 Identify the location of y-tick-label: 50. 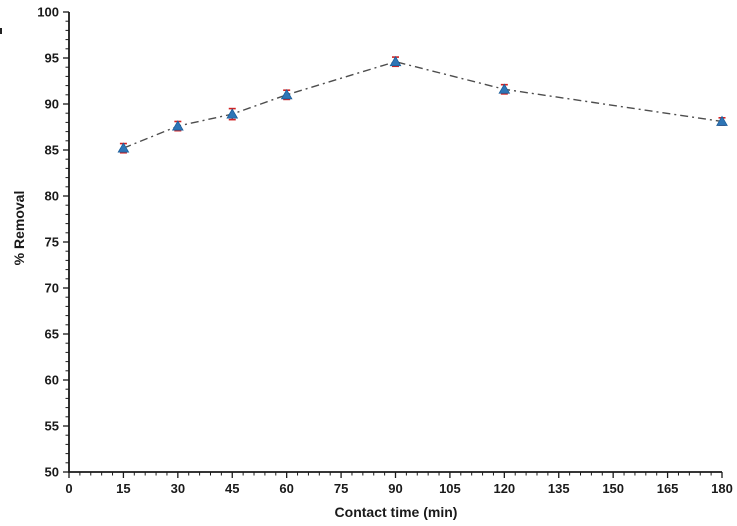
(52, 472).